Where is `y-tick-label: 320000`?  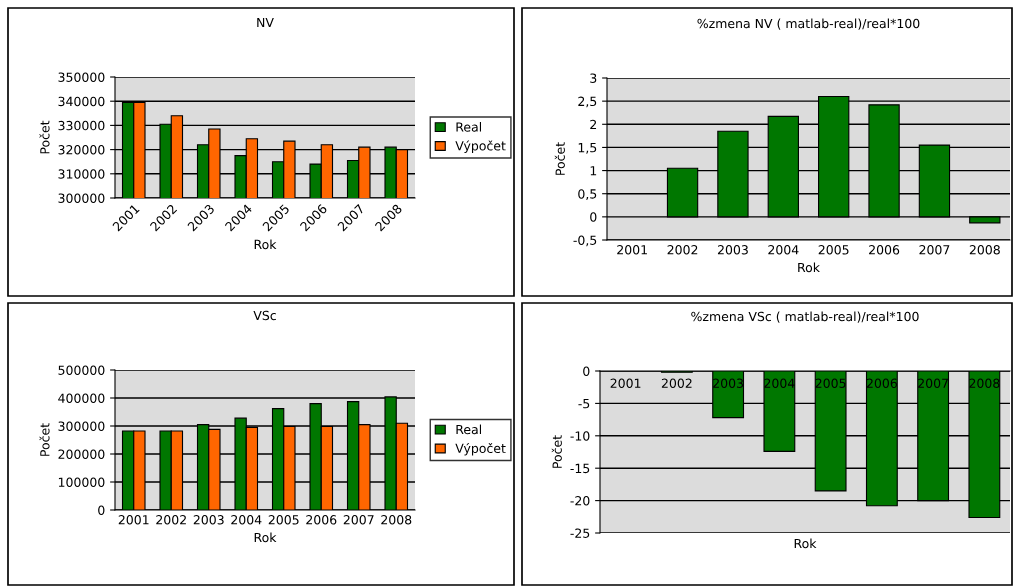
y-tick-label: 320000 is located at coordinates (81, 150).